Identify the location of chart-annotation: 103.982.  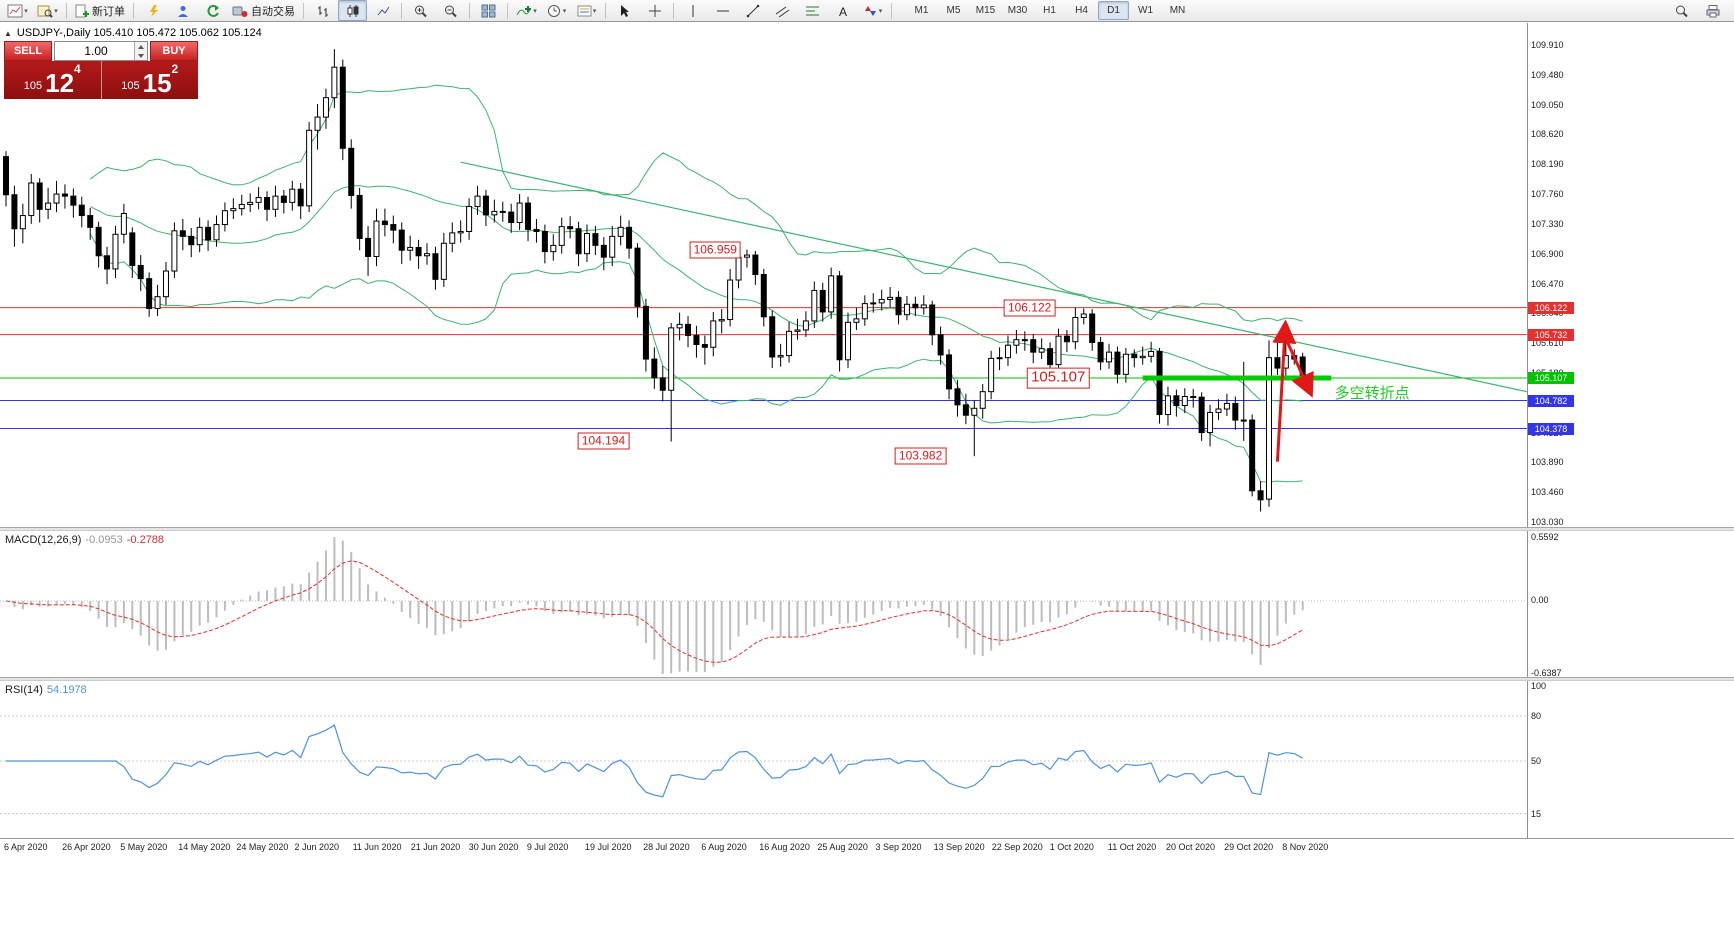
(920, 456).